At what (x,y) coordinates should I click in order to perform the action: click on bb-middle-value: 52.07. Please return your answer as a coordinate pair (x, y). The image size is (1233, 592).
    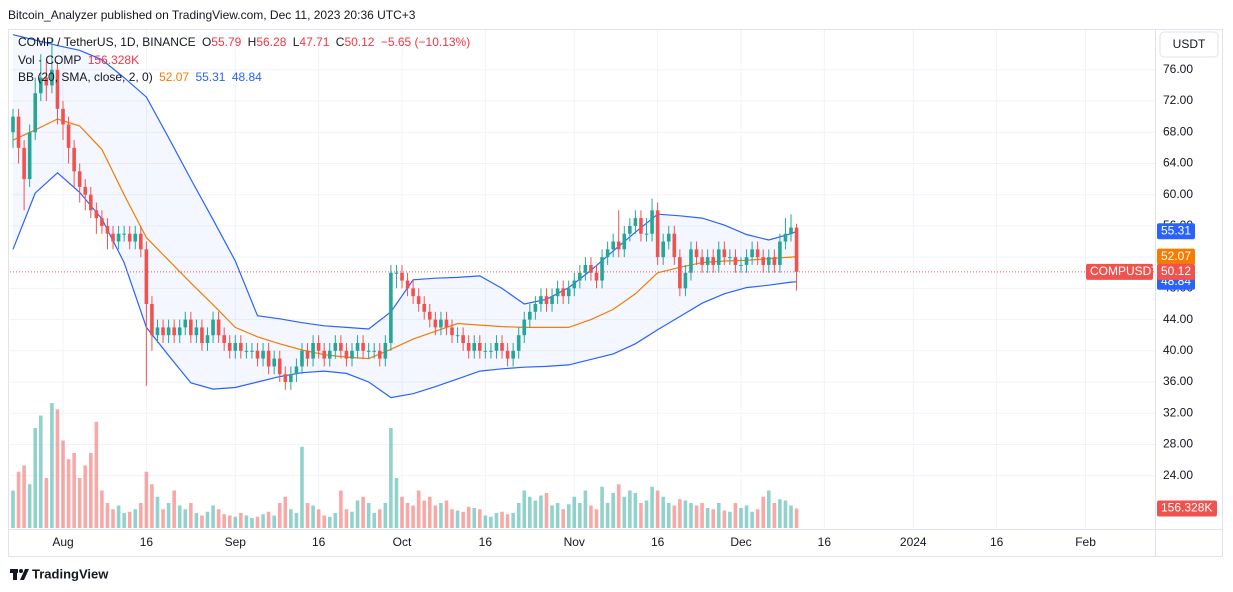
    Looking at the image, I should click on (174, 77).